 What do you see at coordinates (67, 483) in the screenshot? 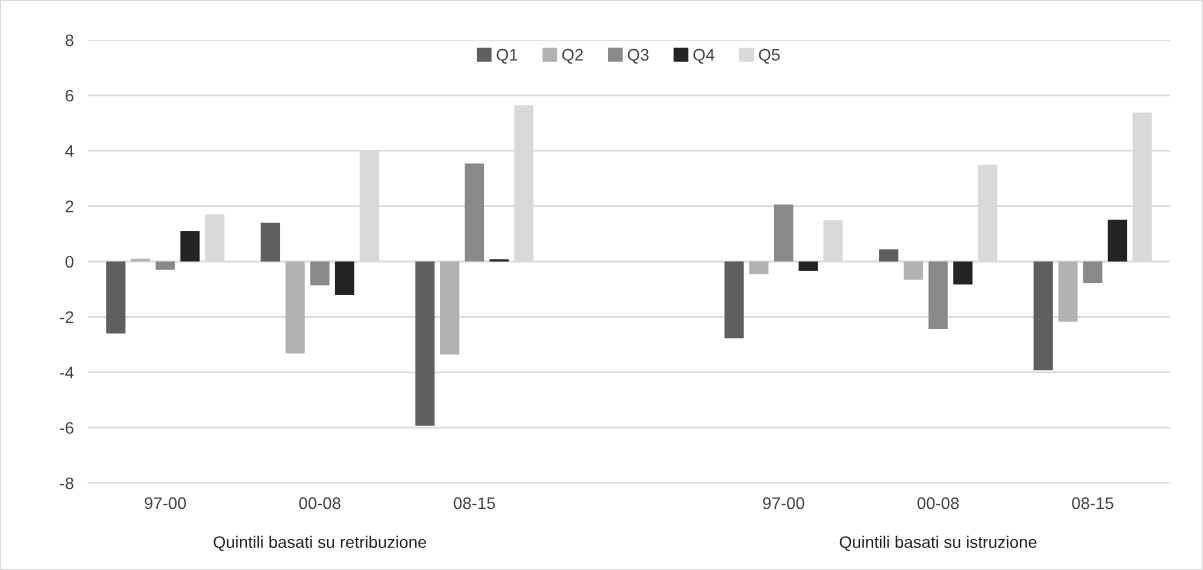
I see `y-tick-label: -8` at bounding box center [67, 483].